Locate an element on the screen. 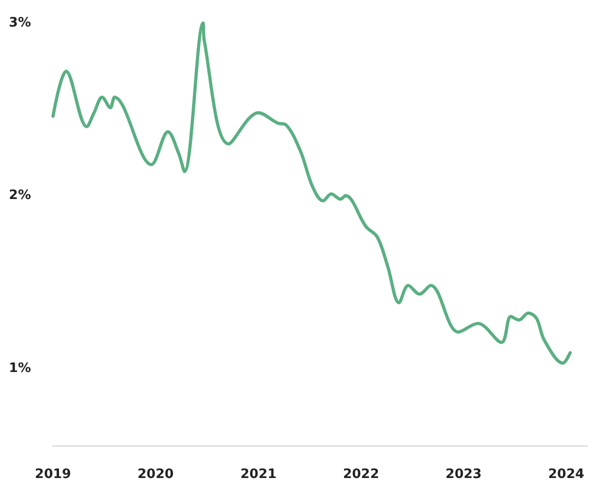  x-tick-label: 2021 is located at coordinates (258, 474).